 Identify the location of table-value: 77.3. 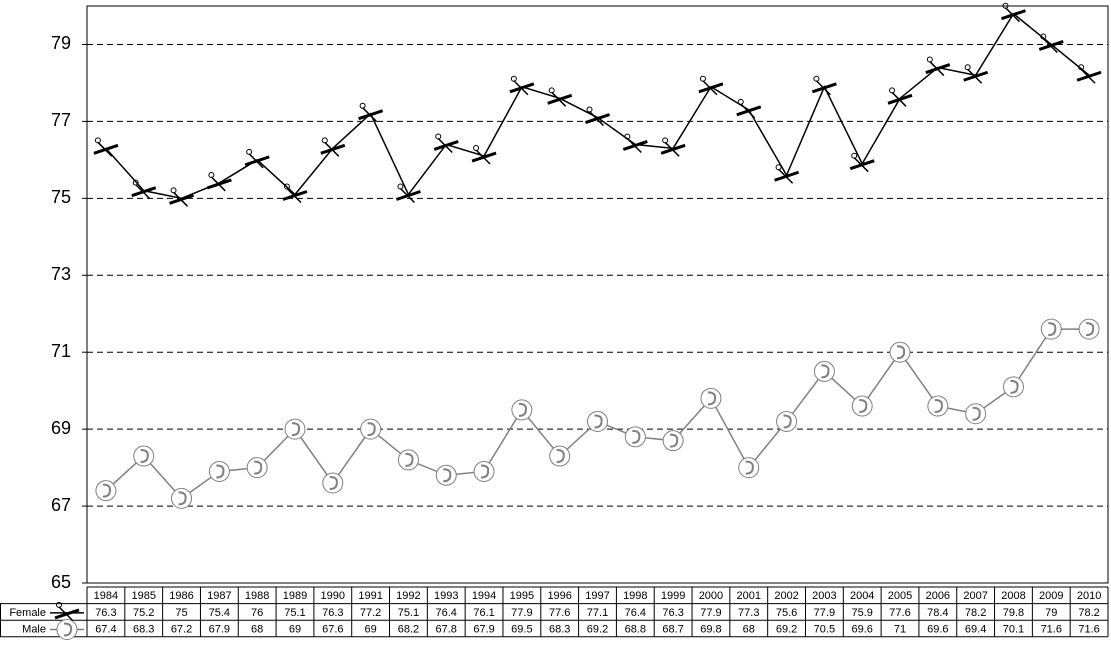
(748, 613).